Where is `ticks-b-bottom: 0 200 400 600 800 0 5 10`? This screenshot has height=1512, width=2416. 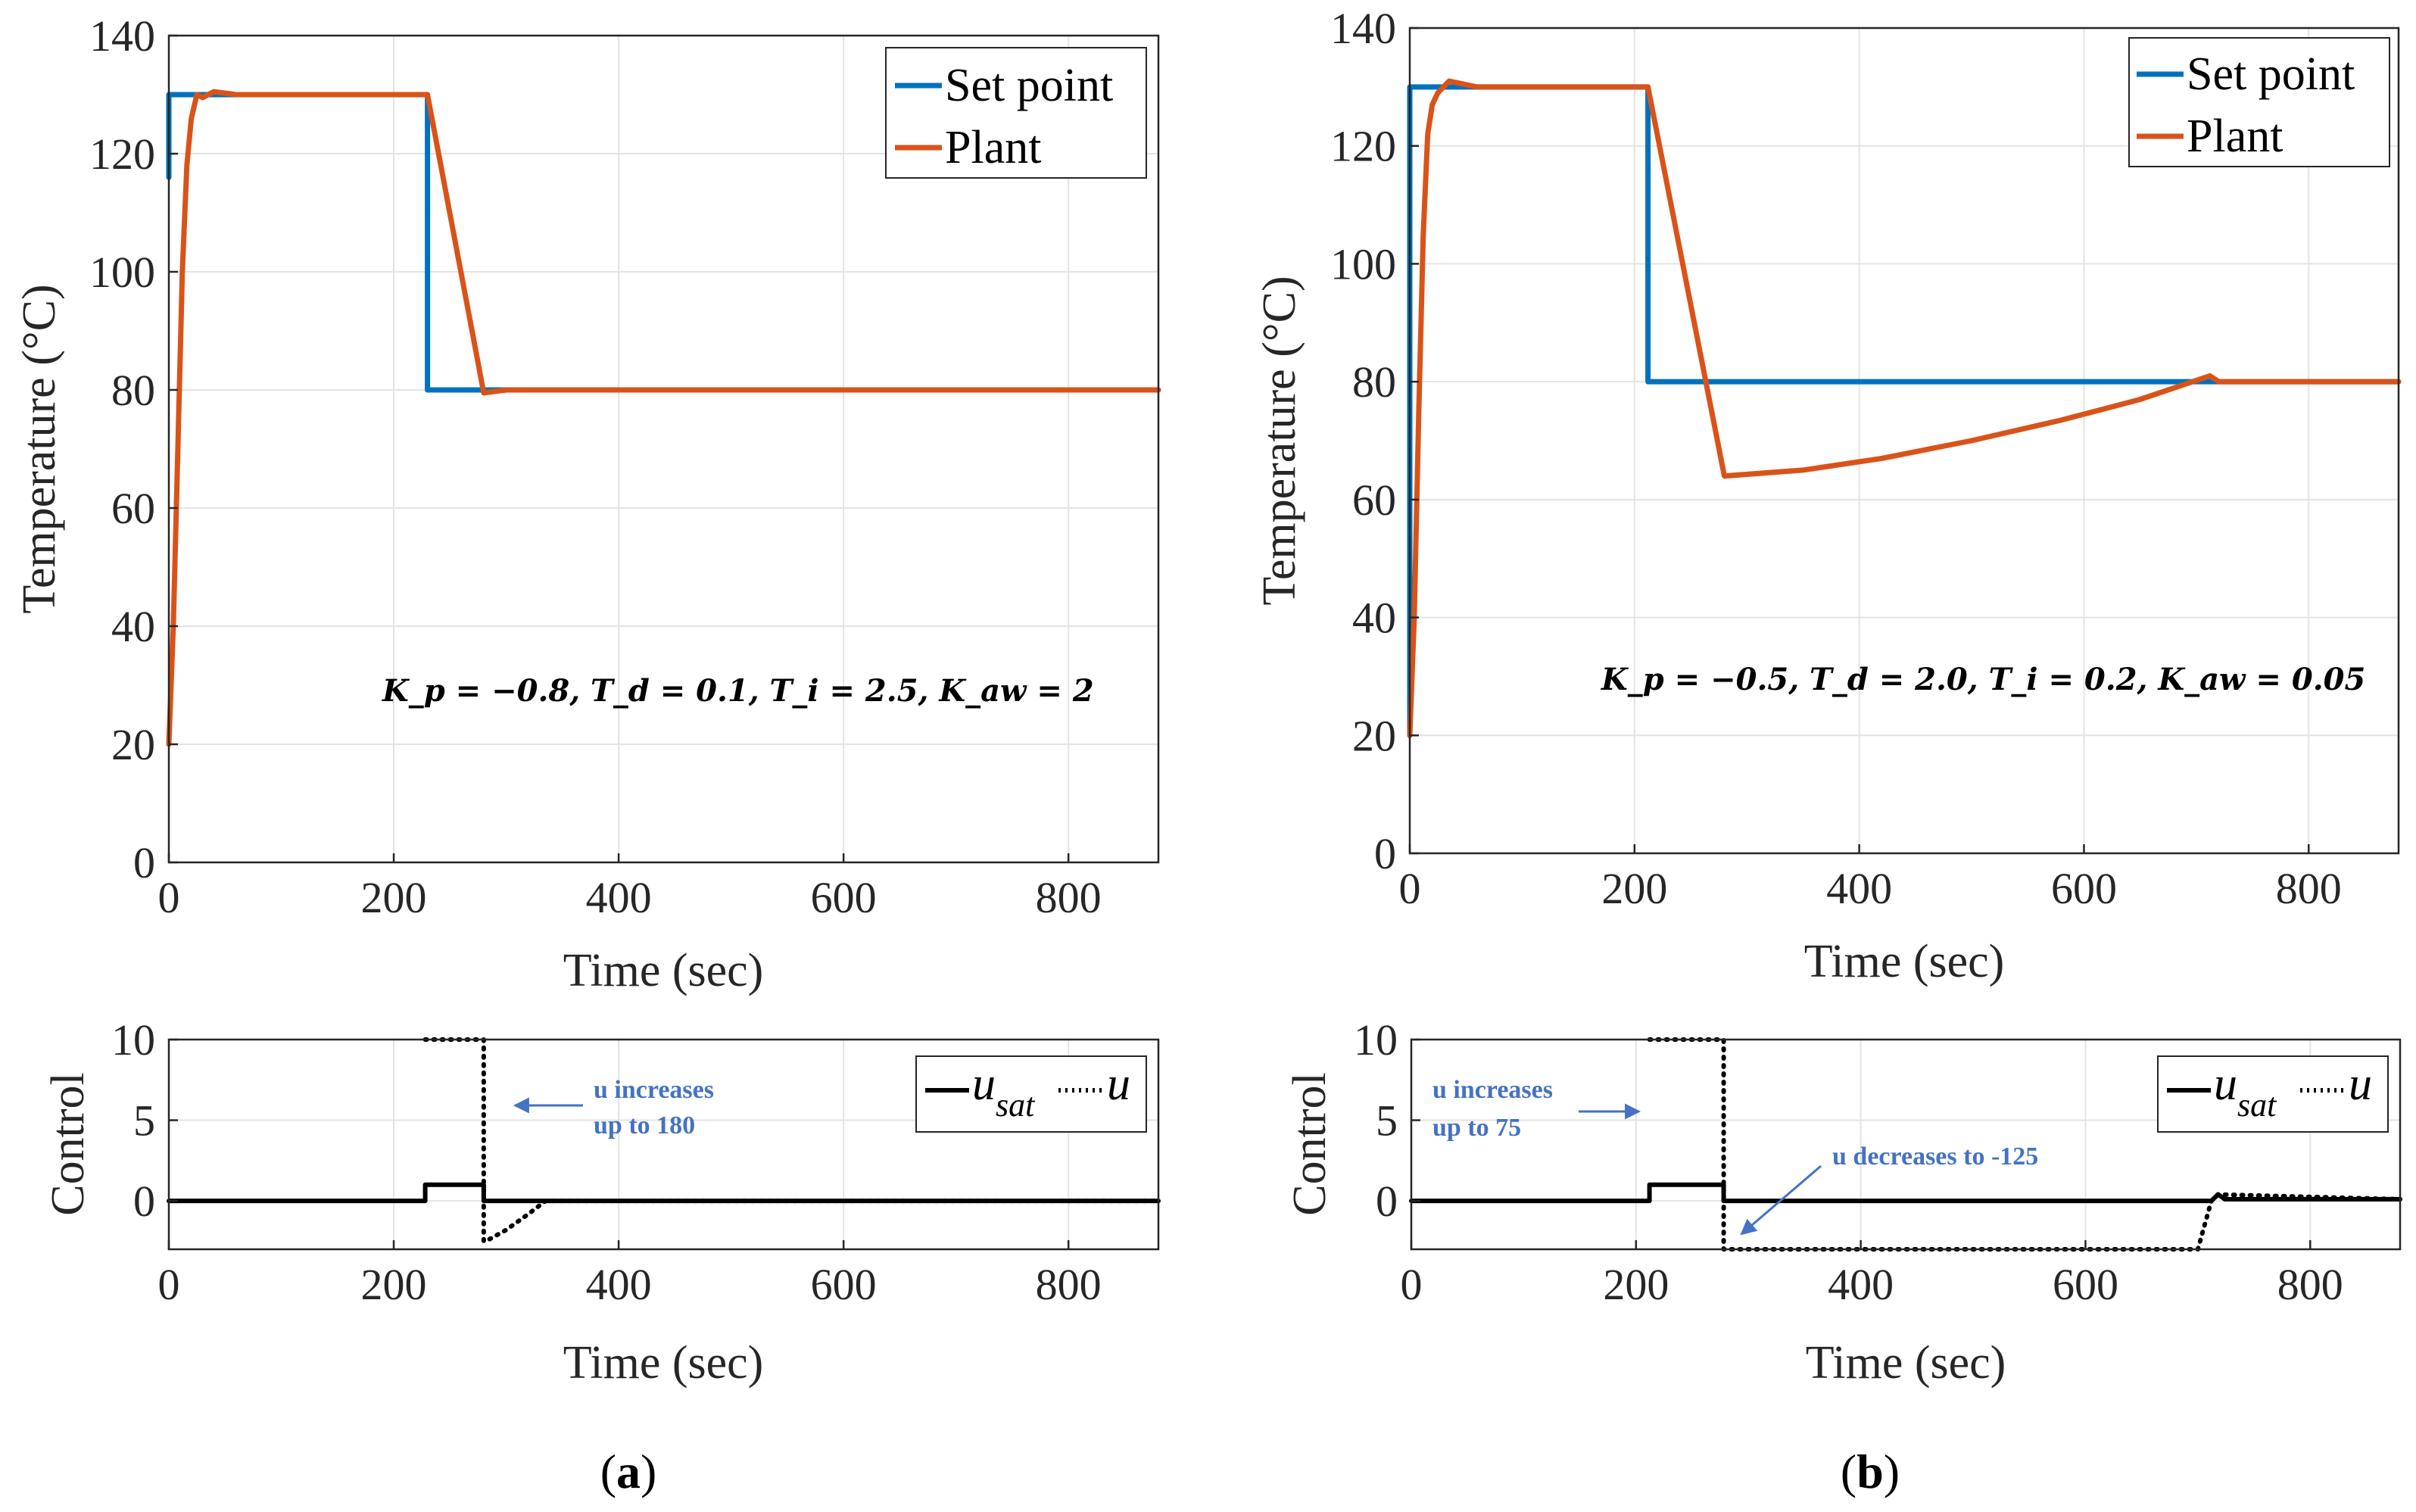
ticks-b-bottom: 0 200 400 600 800 0 5 10 is located at coordinates (1848, 1162).